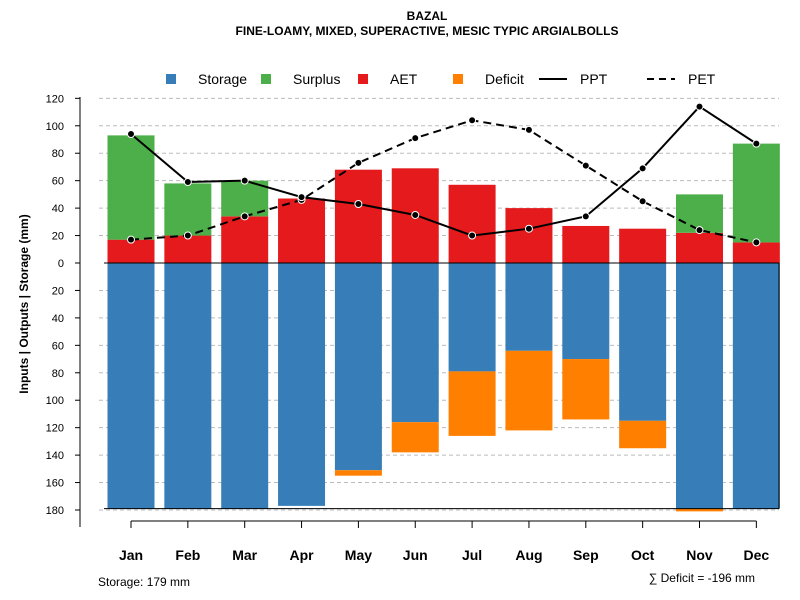 The width and height of the screenshot is (800, 600). Describe the element at coordinates (586, 311) in the screenshot. I see `bar-storage-sep` at that location.